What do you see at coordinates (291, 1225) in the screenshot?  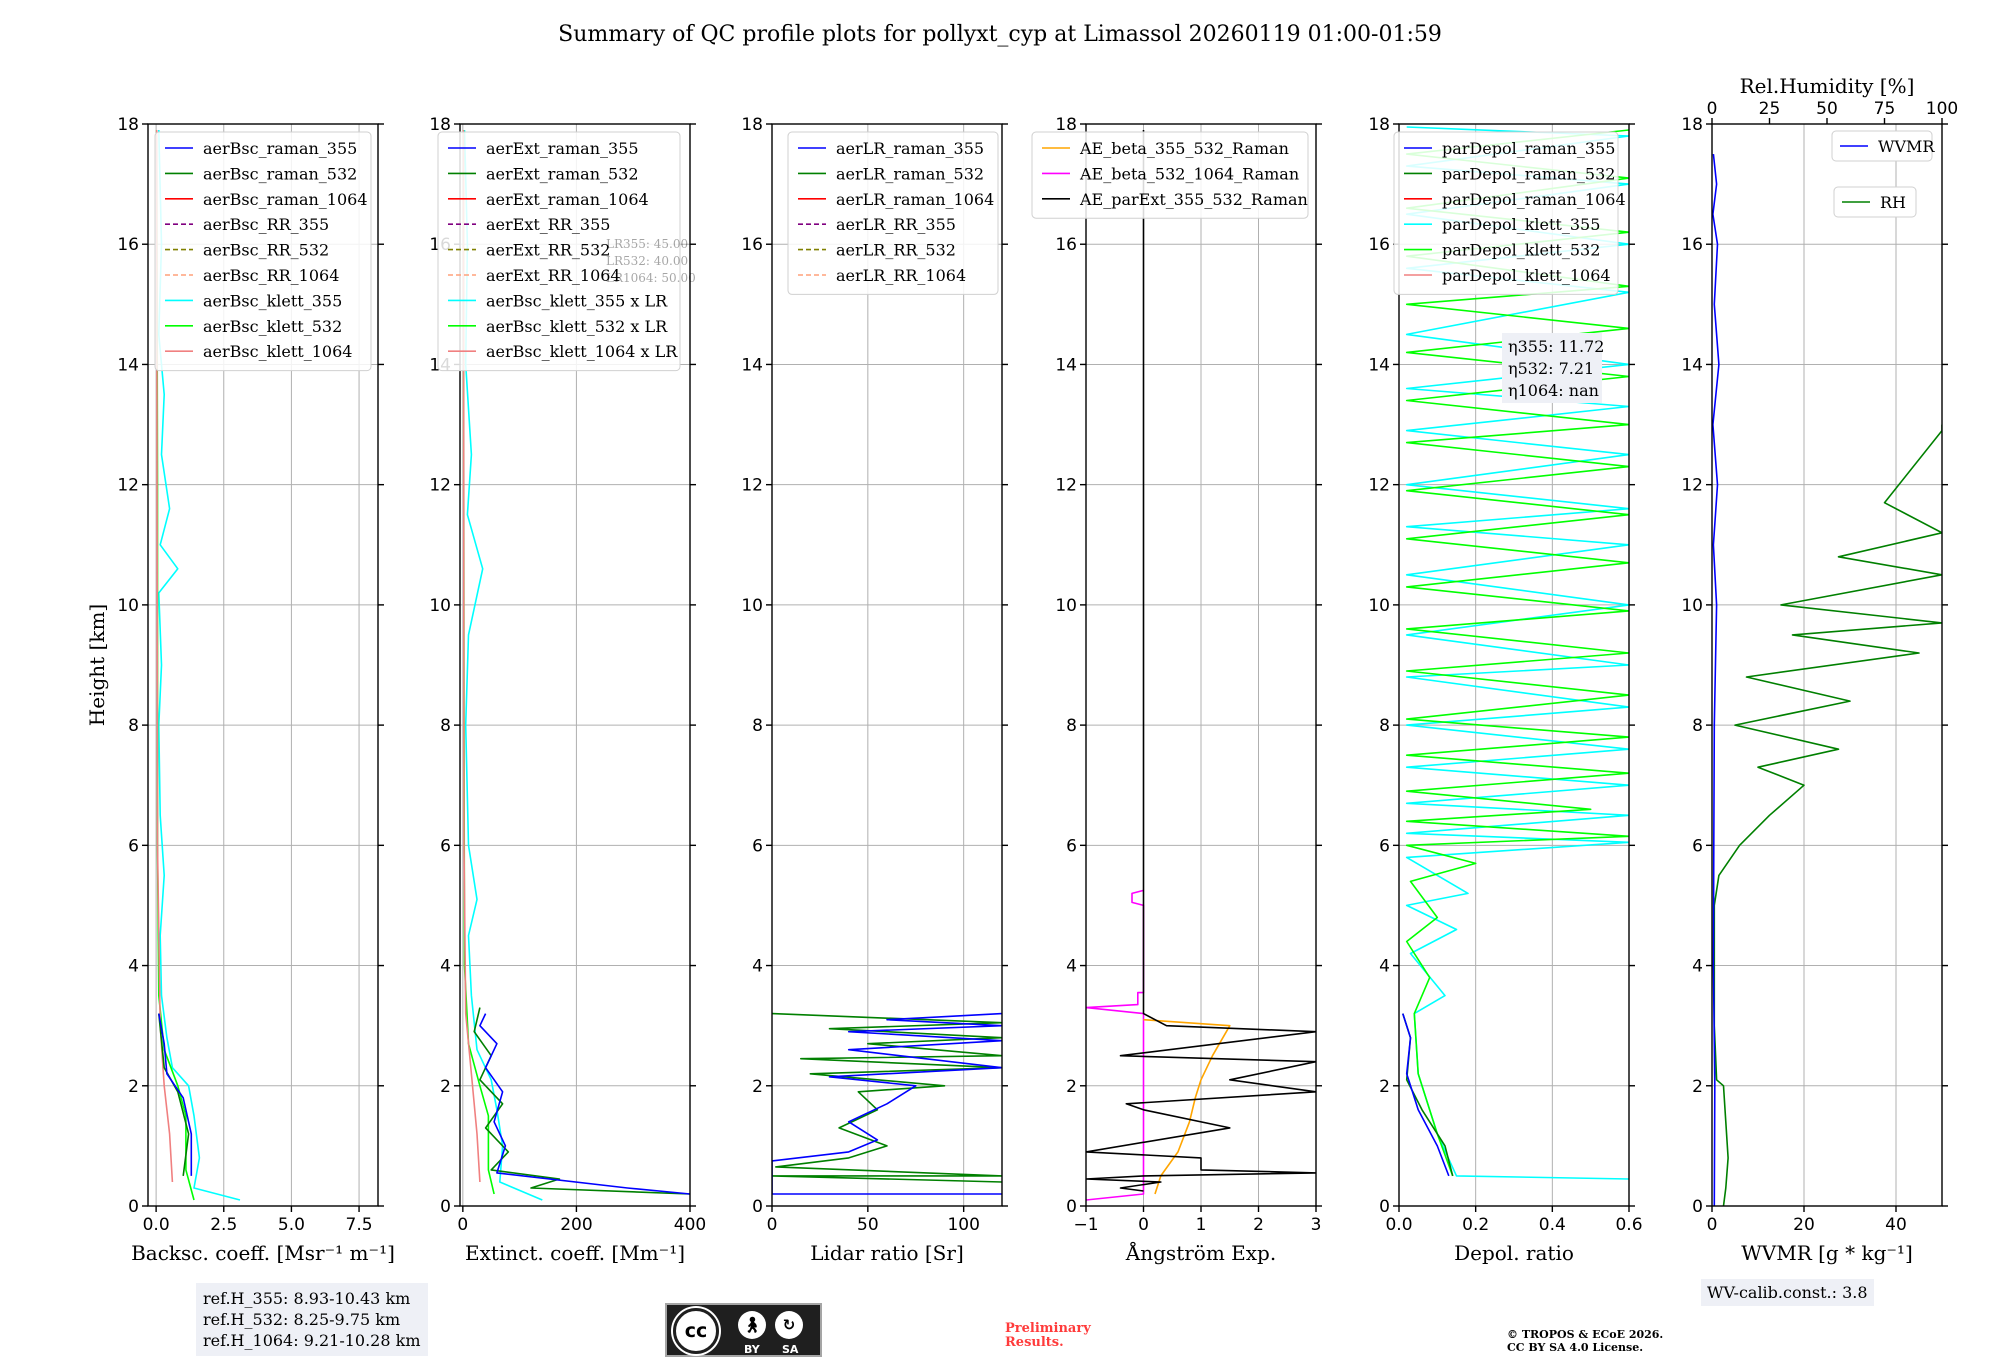 I see `x-tick-label: 5.0` at bounding box center [291, 1225].